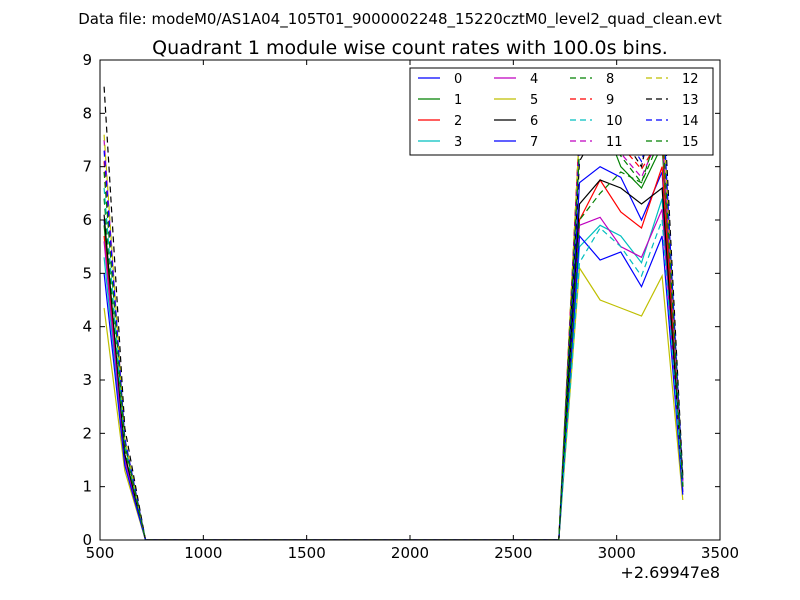  I want to click on legend-label-0: 0, so click(458, 79).